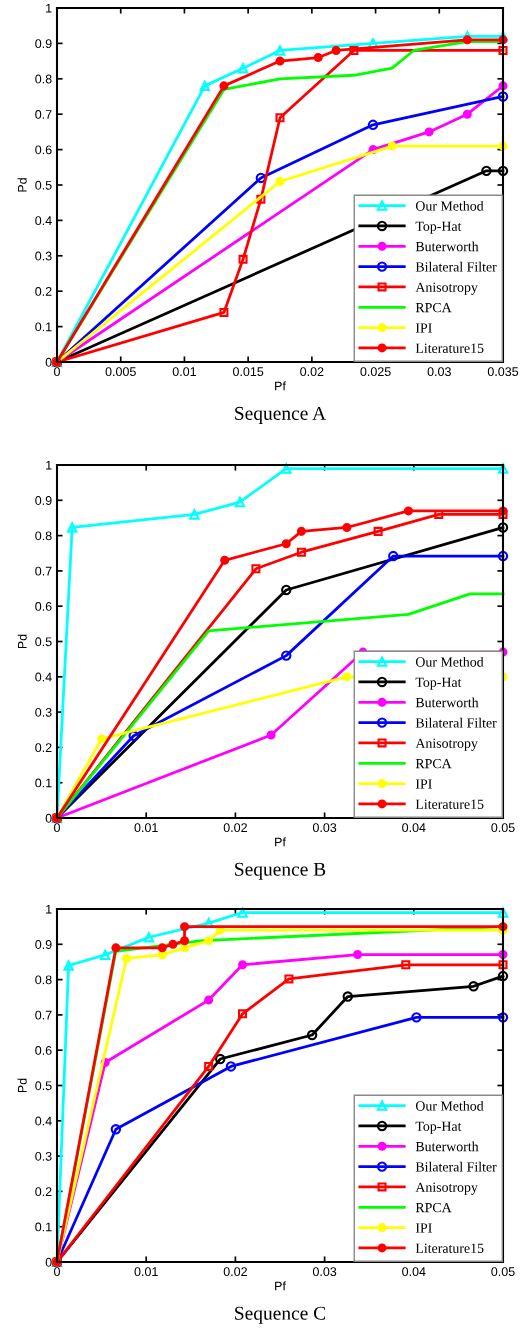 The height and width of the screenshot is (1338, 527). Describe the element at coordinates (503, 372) in the screenshot. I see `x-tick-label: 0.035` at that location.